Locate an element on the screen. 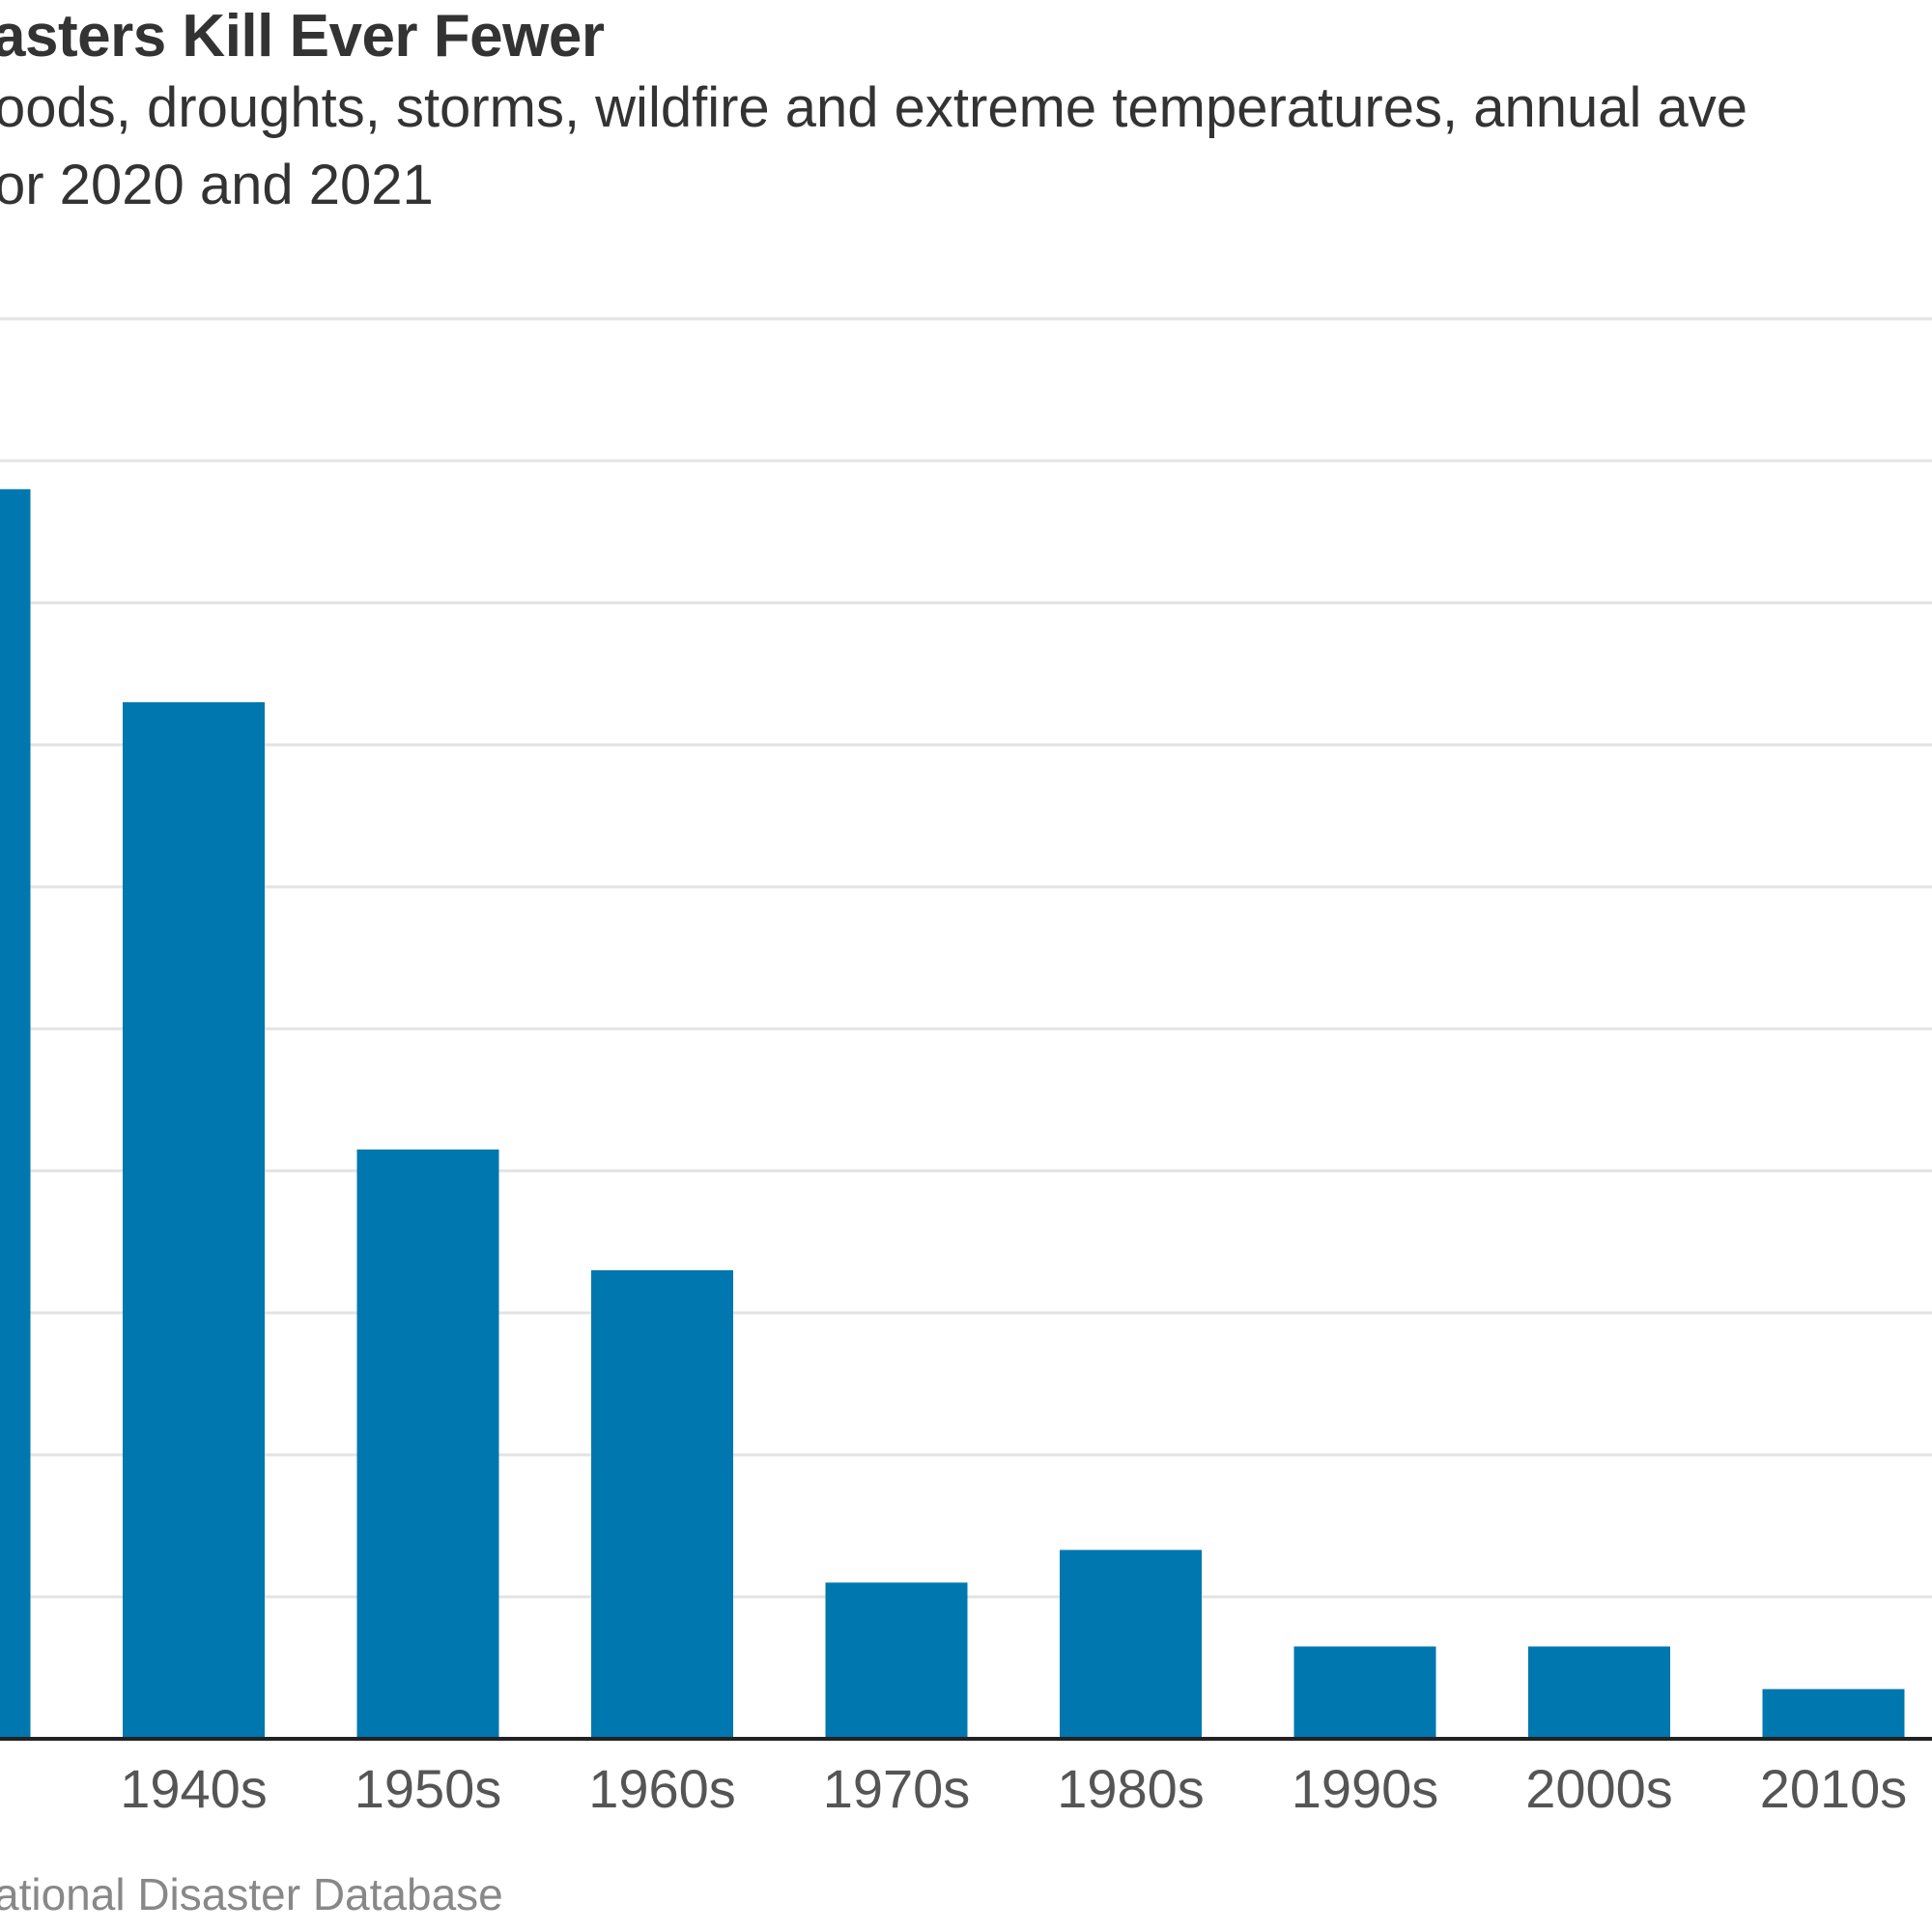  bar-1990s is located at coordinates (1364, 1692).